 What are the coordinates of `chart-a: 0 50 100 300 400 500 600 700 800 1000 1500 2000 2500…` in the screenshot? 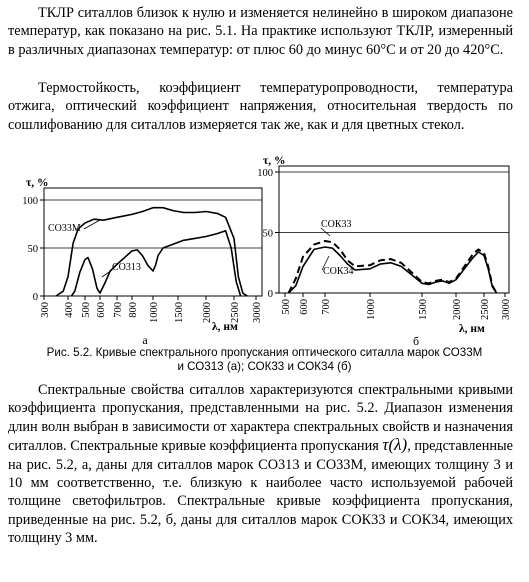 It's located at (142, 261).